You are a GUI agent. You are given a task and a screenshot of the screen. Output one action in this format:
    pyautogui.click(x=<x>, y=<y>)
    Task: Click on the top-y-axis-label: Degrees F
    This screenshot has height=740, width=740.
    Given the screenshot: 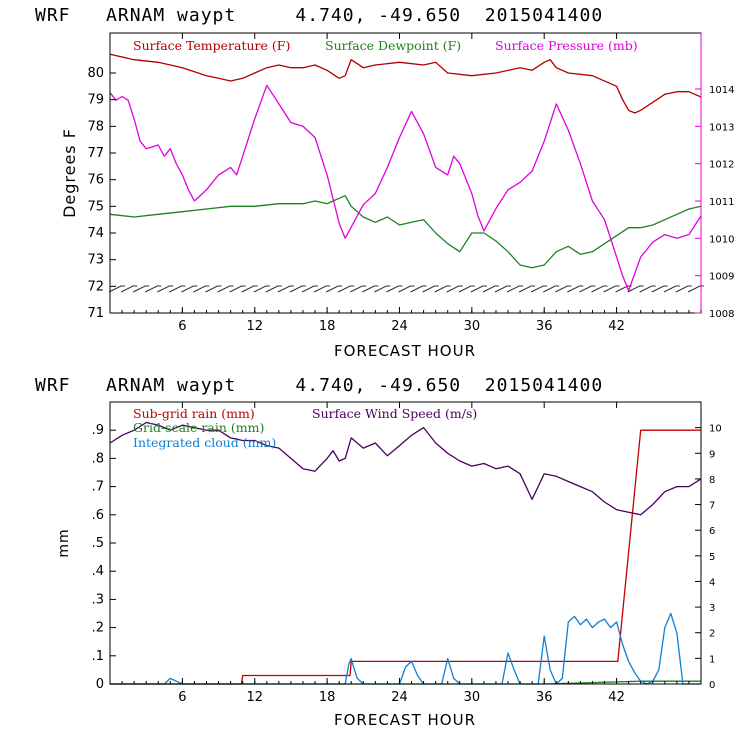 What is the action you would take?
    pyautogui.click(x=69, y=173)
    